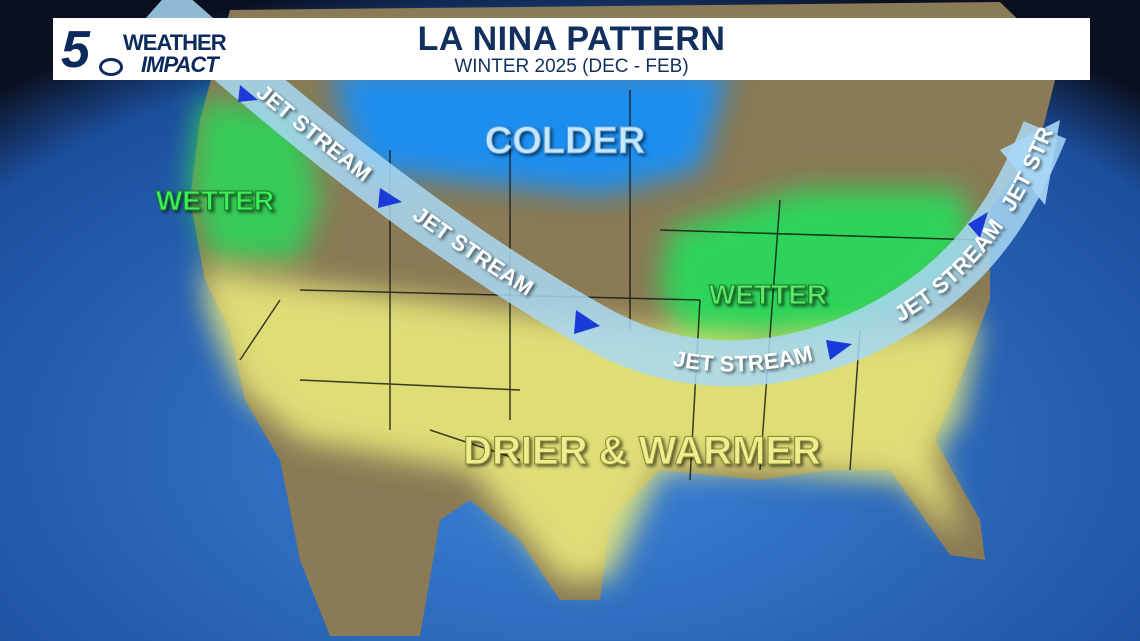 This screenshot has height=641, width=1140. What do you see at coordinates (175, 42) in the screenshot?
I see `logo-weather: WEATHER` at bounding box center [175, 42].